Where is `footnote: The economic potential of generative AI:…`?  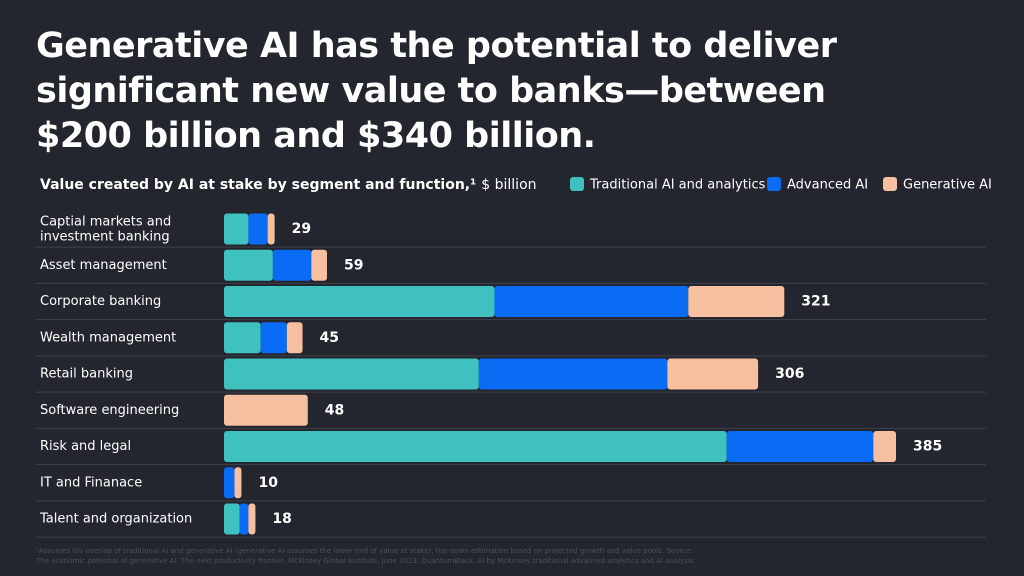 footnote: The economic potential of generative AI:… is located at coordinates (364, 561).